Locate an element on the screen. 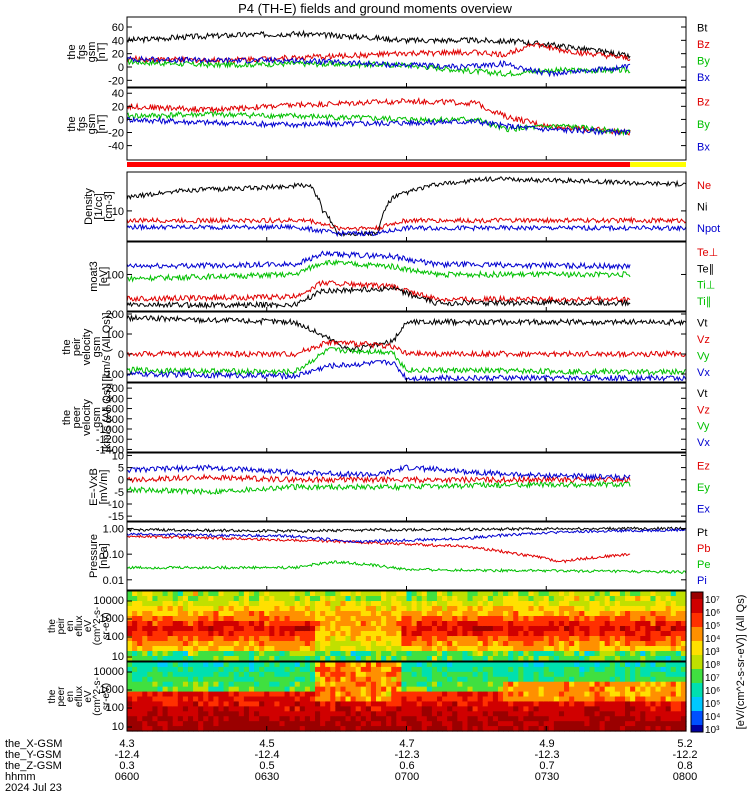  legend-5-1: Vz is located at coordinates (703, 410).